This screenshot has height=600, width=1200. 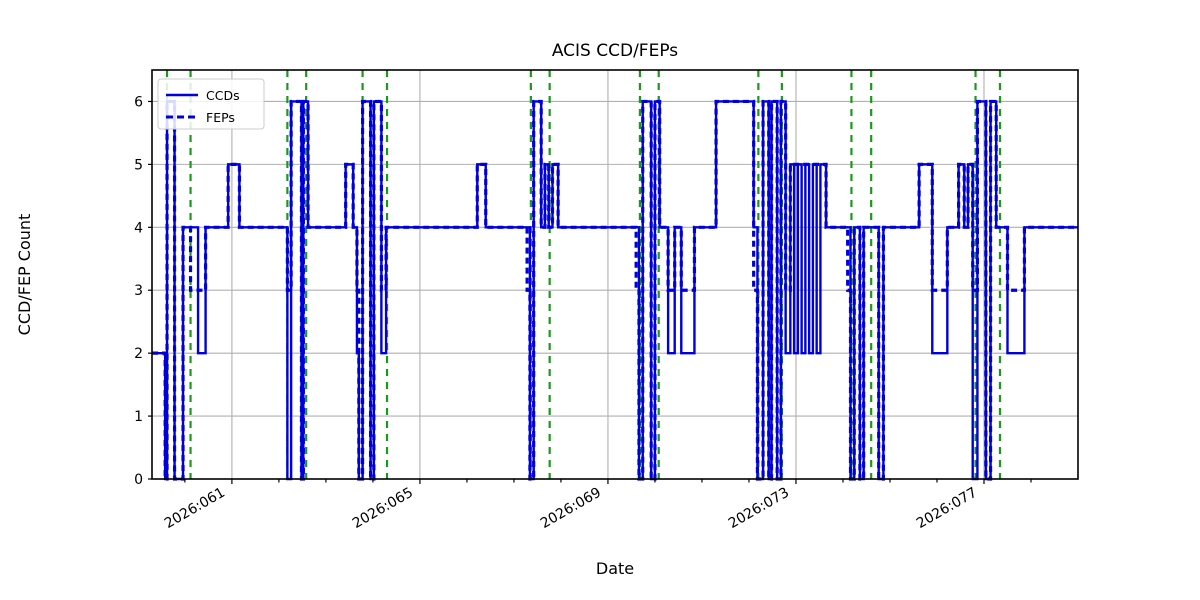 What do you see at coordinates (211, 104) in the screenshot?
I see `legend-box` at bounding box center [211, 104].